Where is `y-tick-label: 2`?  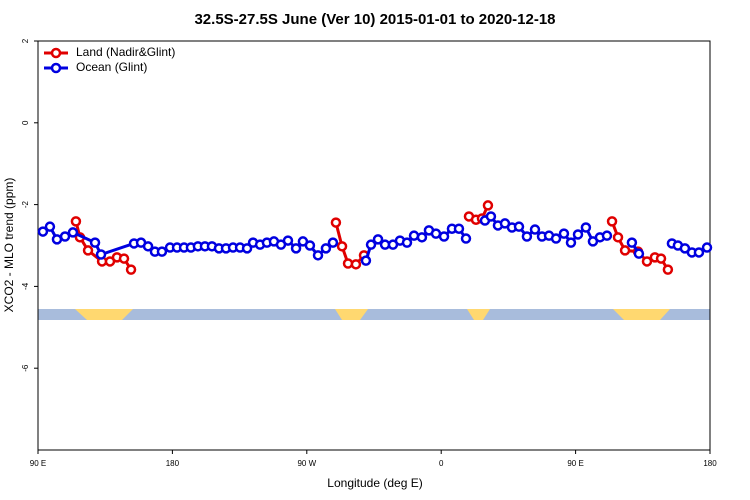
y-tick-label: 2 is located at coordinates (25, 40).